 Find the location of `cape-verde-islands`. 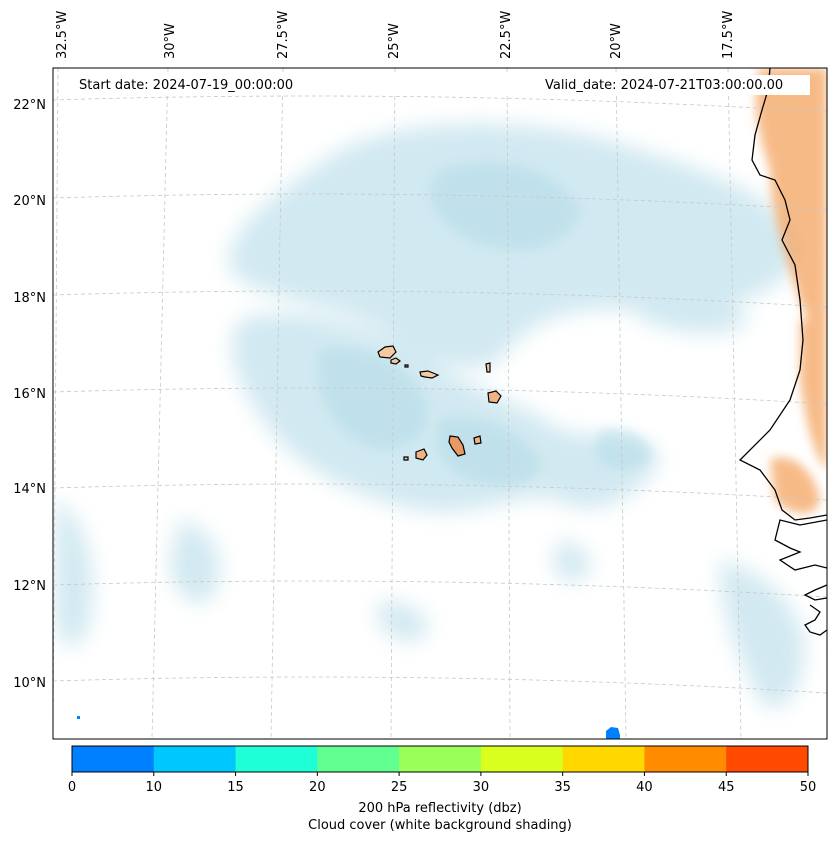

cape-verde-islands is located at coordinates (439, 403).